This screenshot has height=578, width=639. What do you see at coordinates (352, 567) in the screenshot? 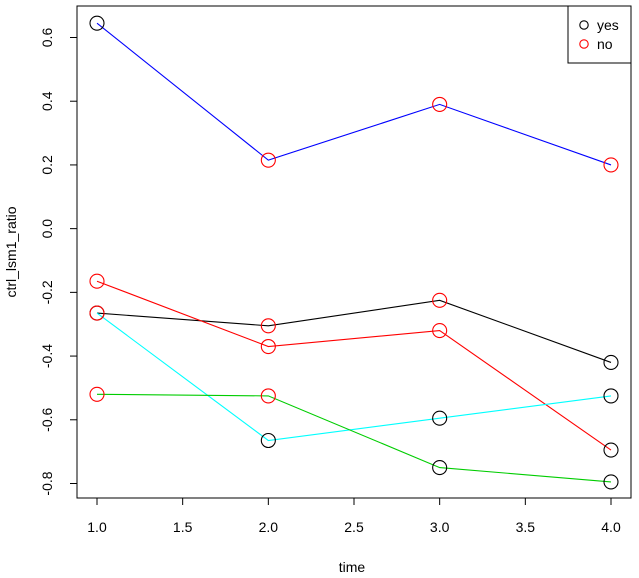
I see `x-axis-title: time` at bounding box center [352, 567].